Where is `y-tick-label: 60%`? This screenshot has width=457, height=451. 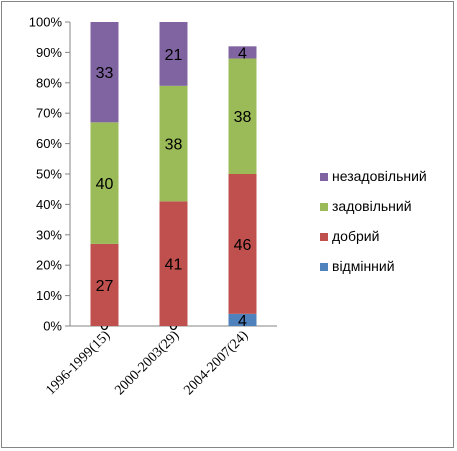
y-tick-label: 60% is located at coordinates (49, 143).